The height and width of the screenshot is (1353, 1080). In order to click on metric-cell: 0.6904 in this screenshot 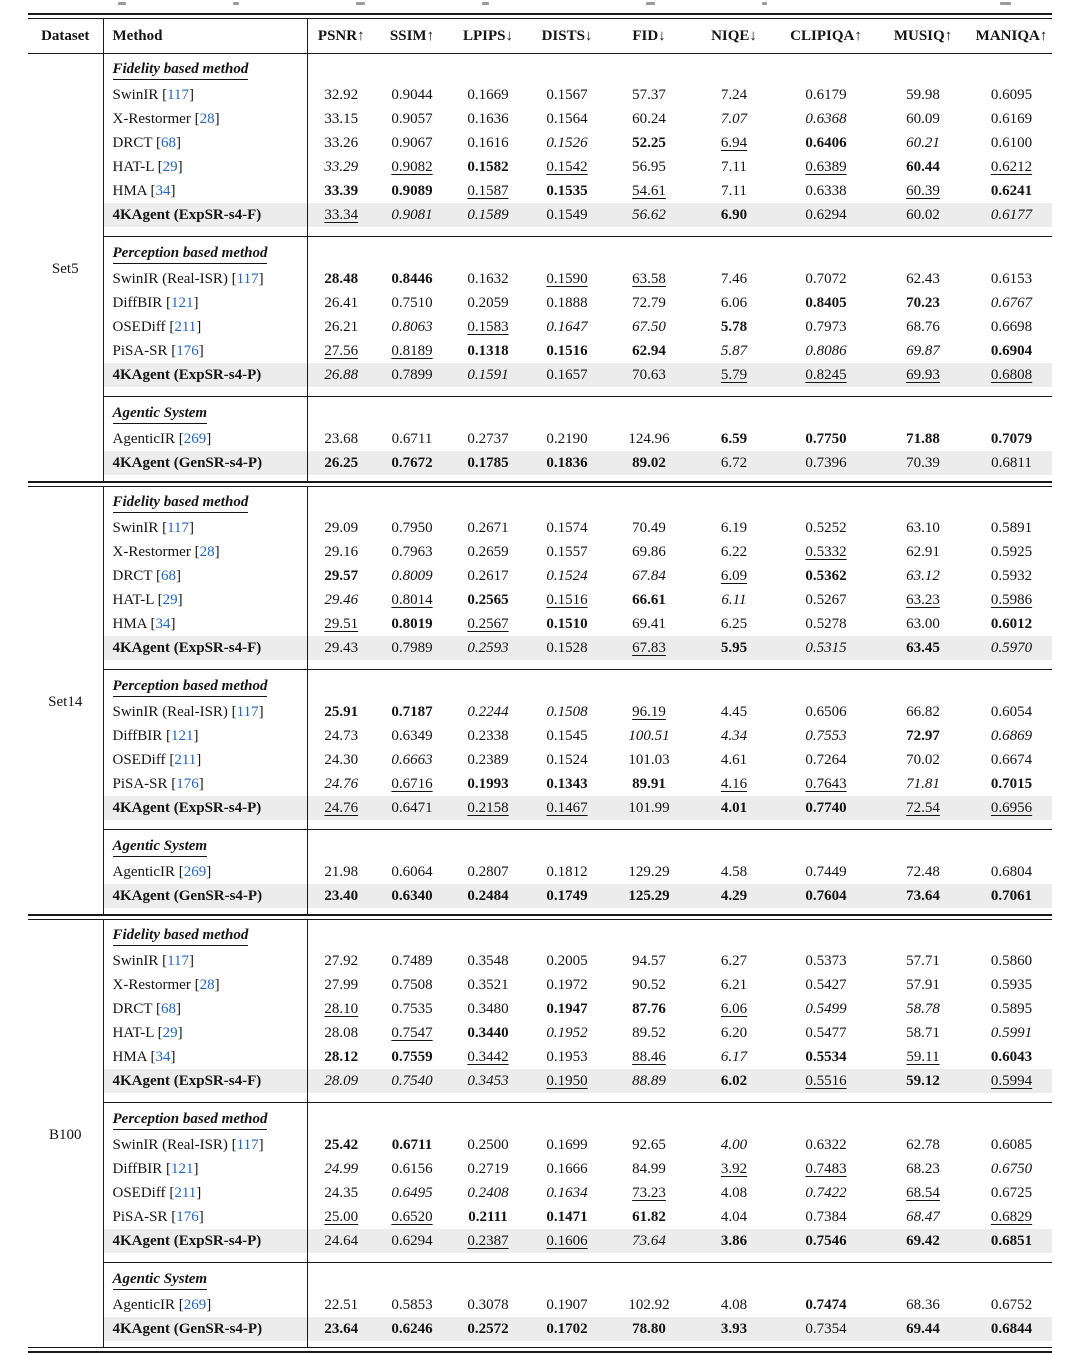, I will do `click(1011, 351)`.